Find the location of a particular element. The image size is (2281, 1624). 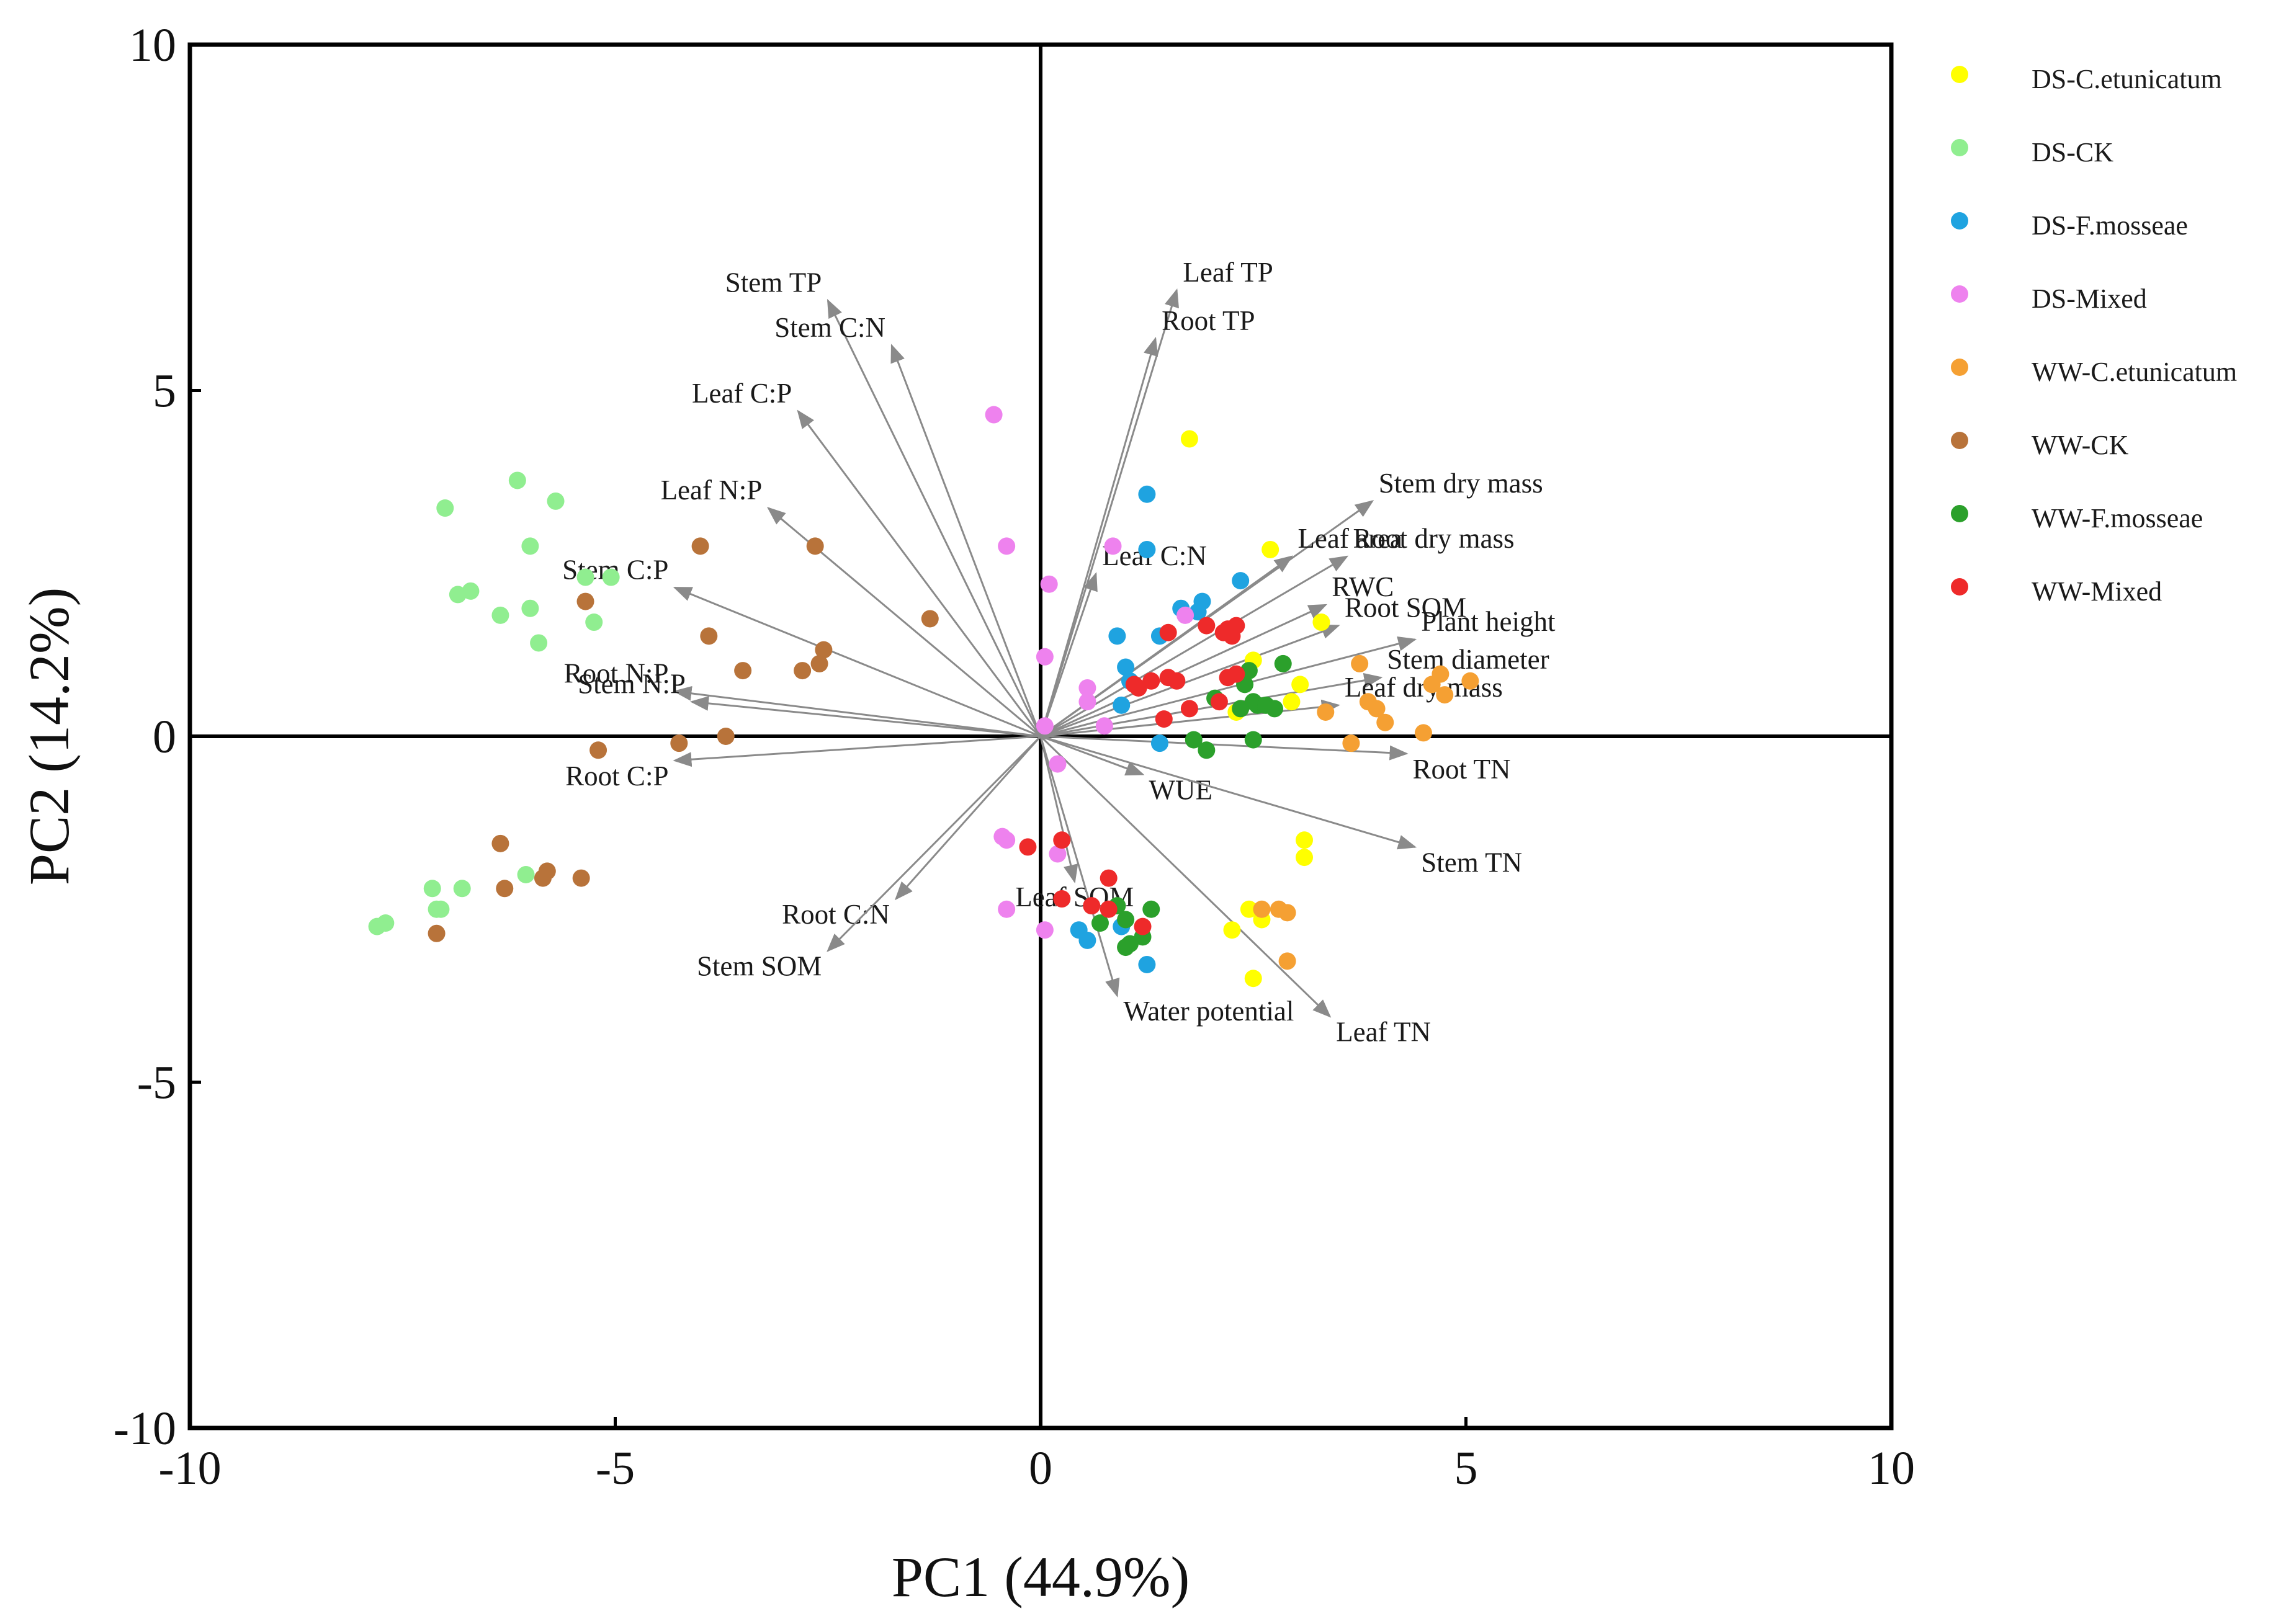

loading-label: Root TN is located at coordinates (1462, 769).